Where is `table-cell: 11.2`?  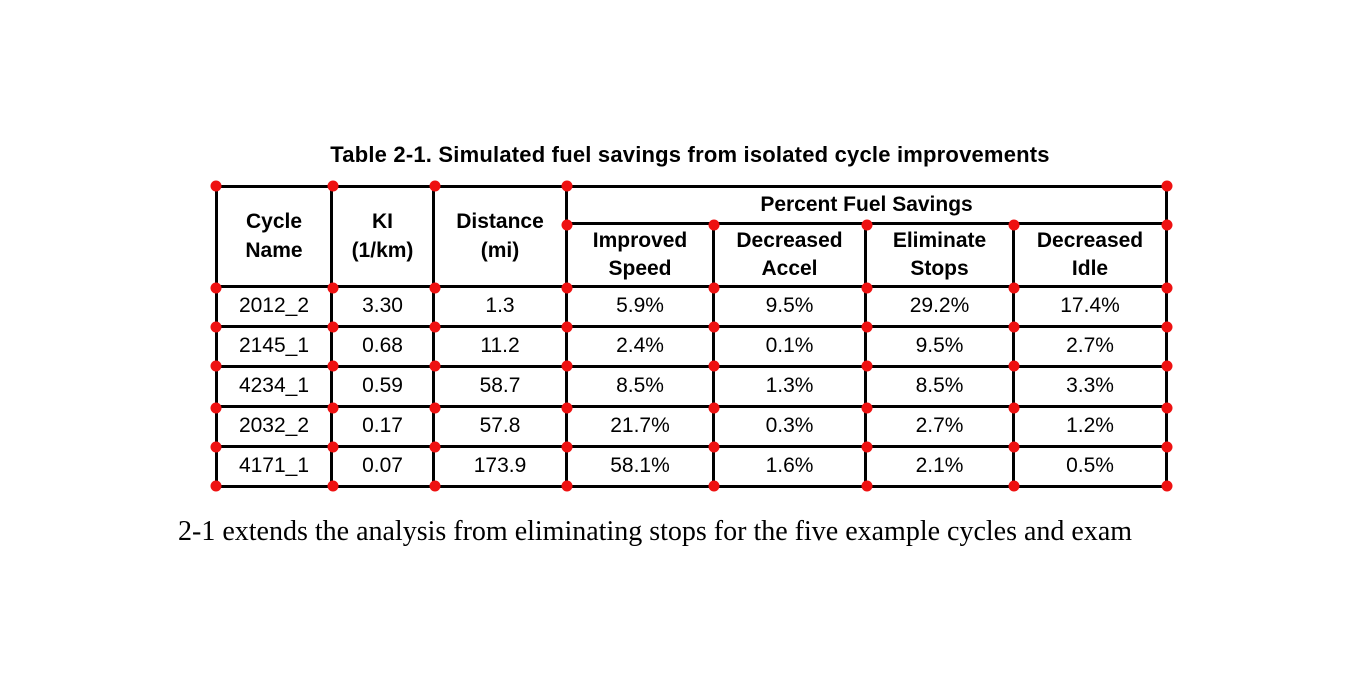
table-cell: 11.2 is located at coordinates (500, 346).